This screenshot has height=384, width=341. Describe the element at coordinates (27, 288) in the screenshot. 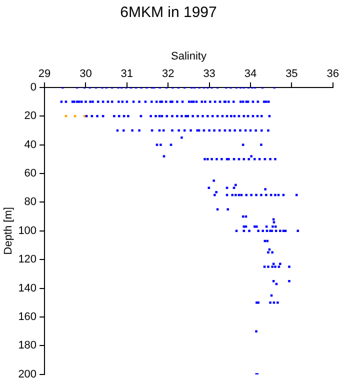

I see `y-tick-label: 140` at that location.